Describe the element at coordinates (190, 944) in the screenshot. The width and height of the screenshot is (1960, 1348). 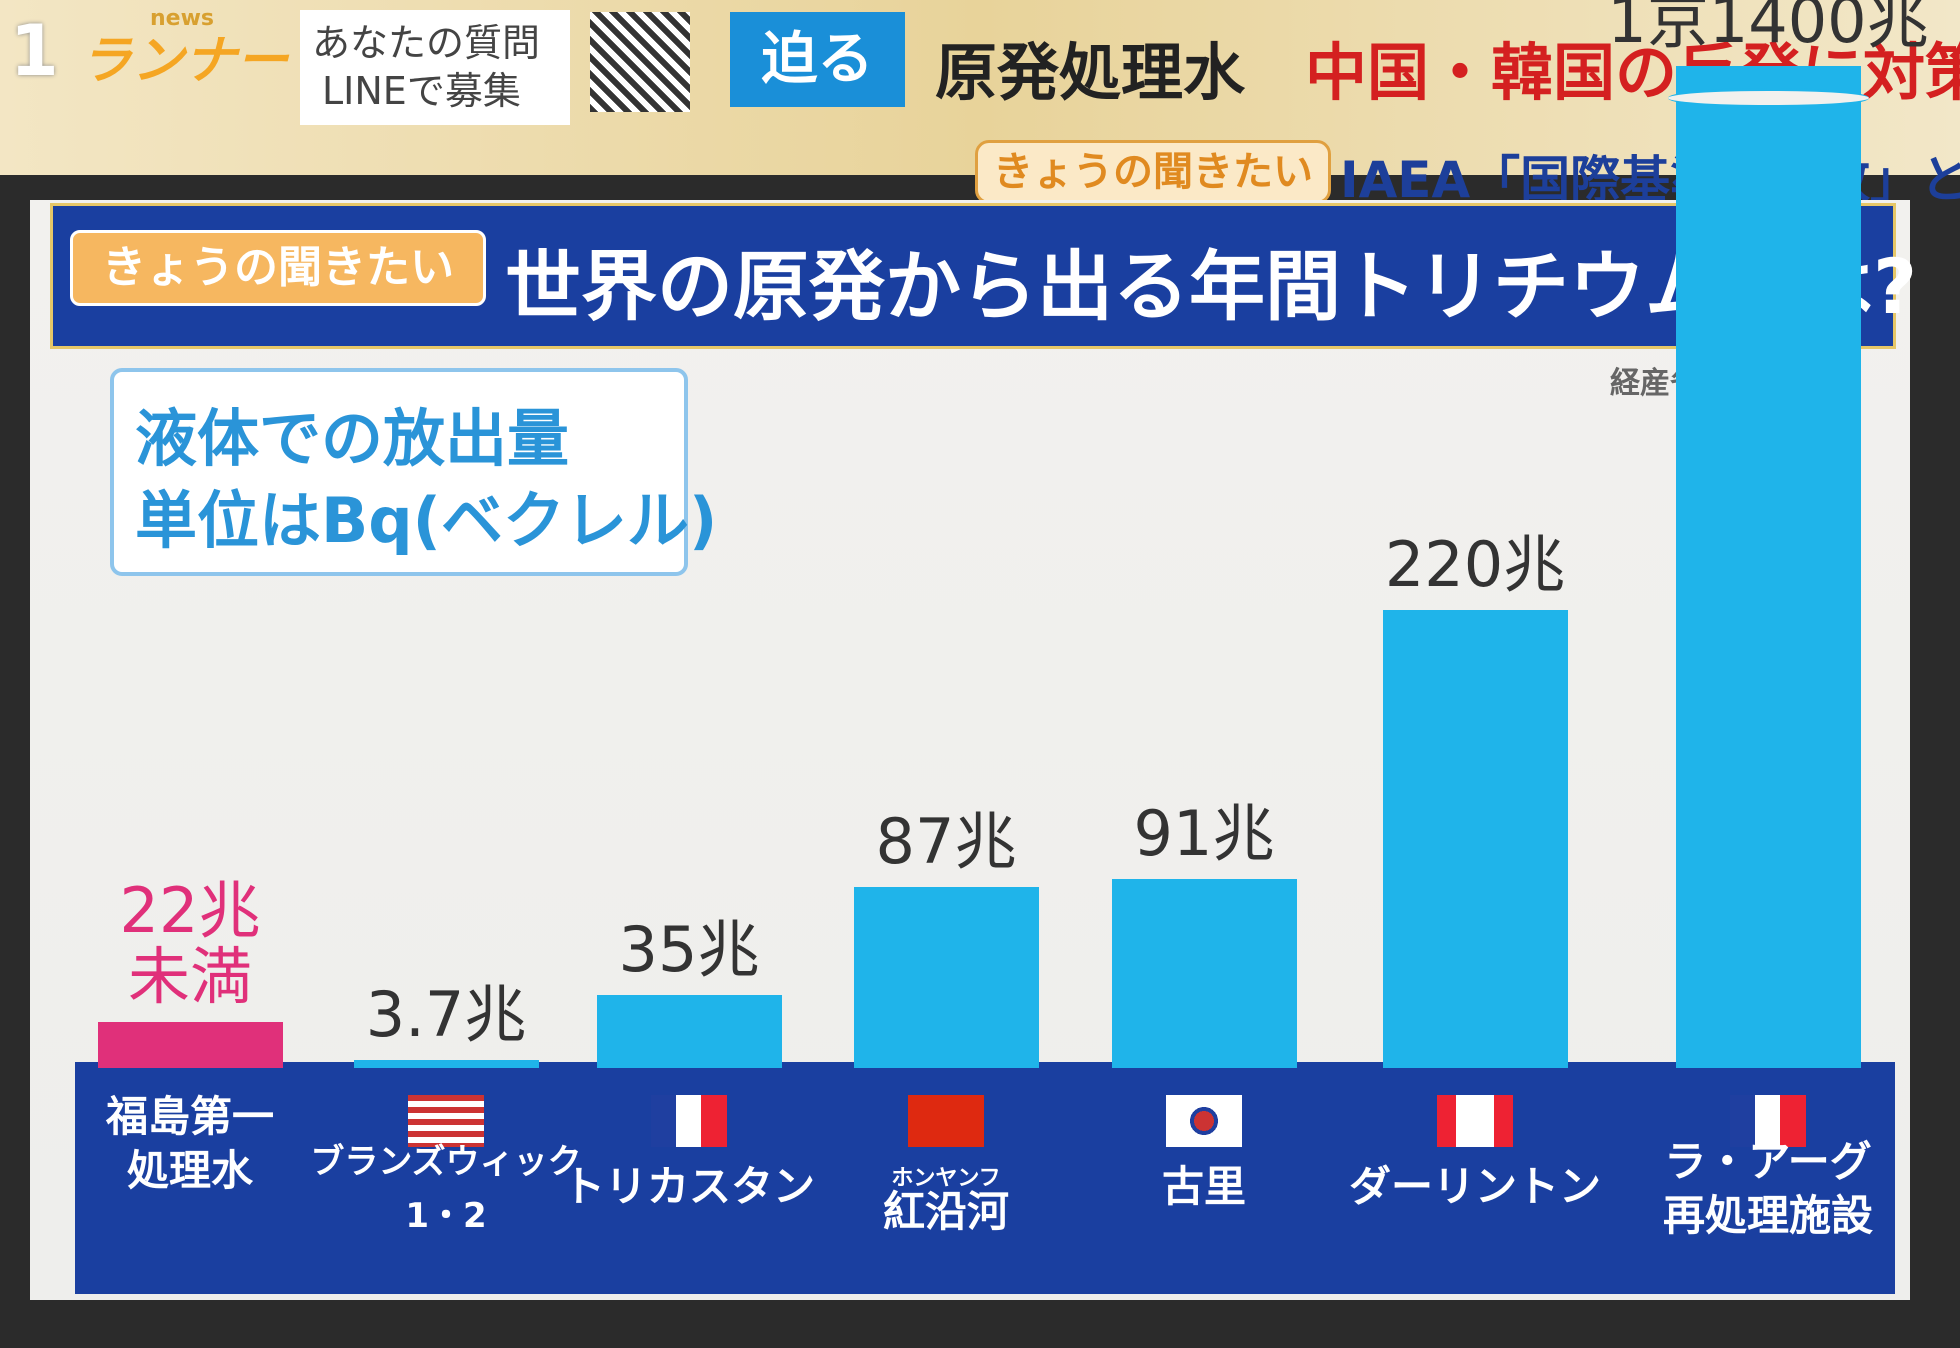
I see `value-label: 22兆 未満` at that location.